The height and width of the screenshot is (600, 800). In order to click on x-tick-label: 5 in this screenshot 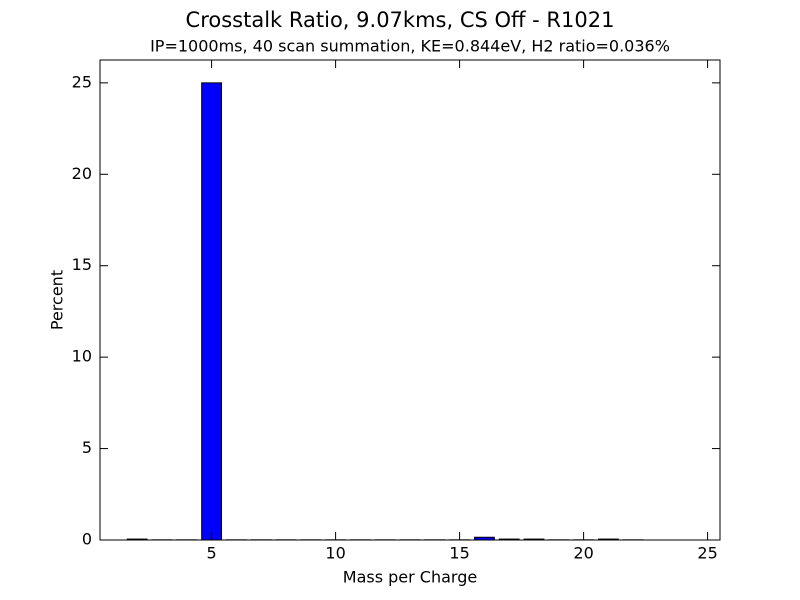, I will do `click(212, 553)`.